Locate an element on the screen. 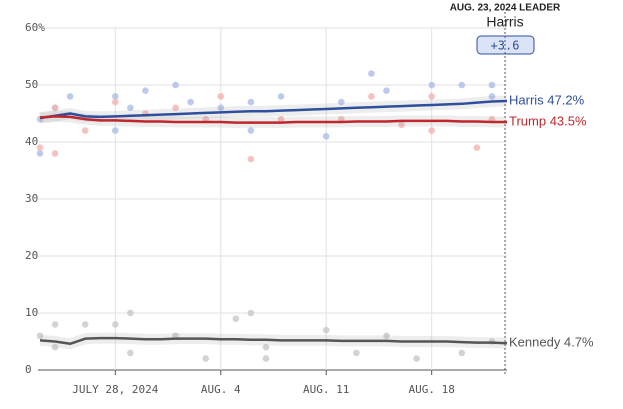  x-tick-label: AUG. 18 is located at coordinates (431, 389).